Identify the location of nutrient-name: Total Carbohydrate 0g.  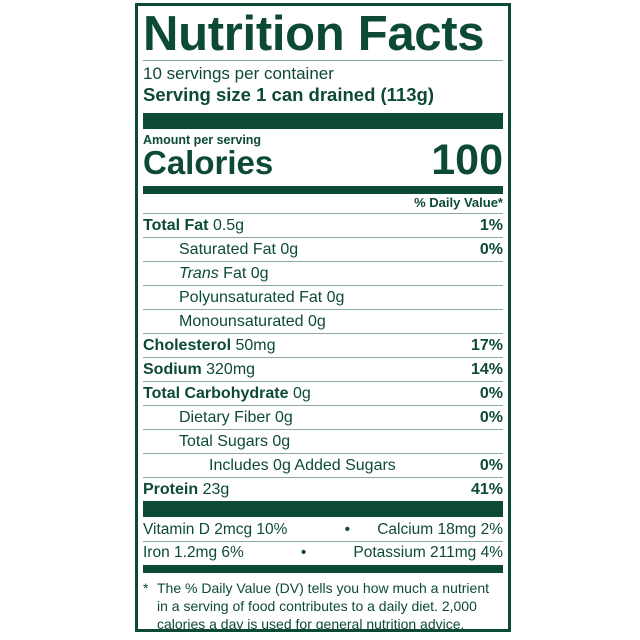
(227, 393).